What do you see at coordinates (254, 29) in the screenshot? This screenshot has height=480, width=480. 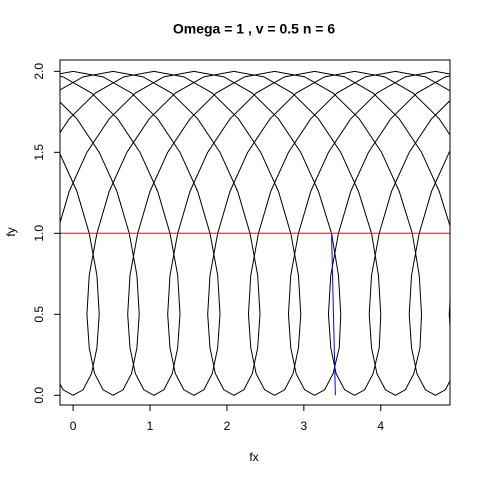 I see `chart-title: Omega = 1 , v = 0.5 n = 6` at bounding box center [254, 29].